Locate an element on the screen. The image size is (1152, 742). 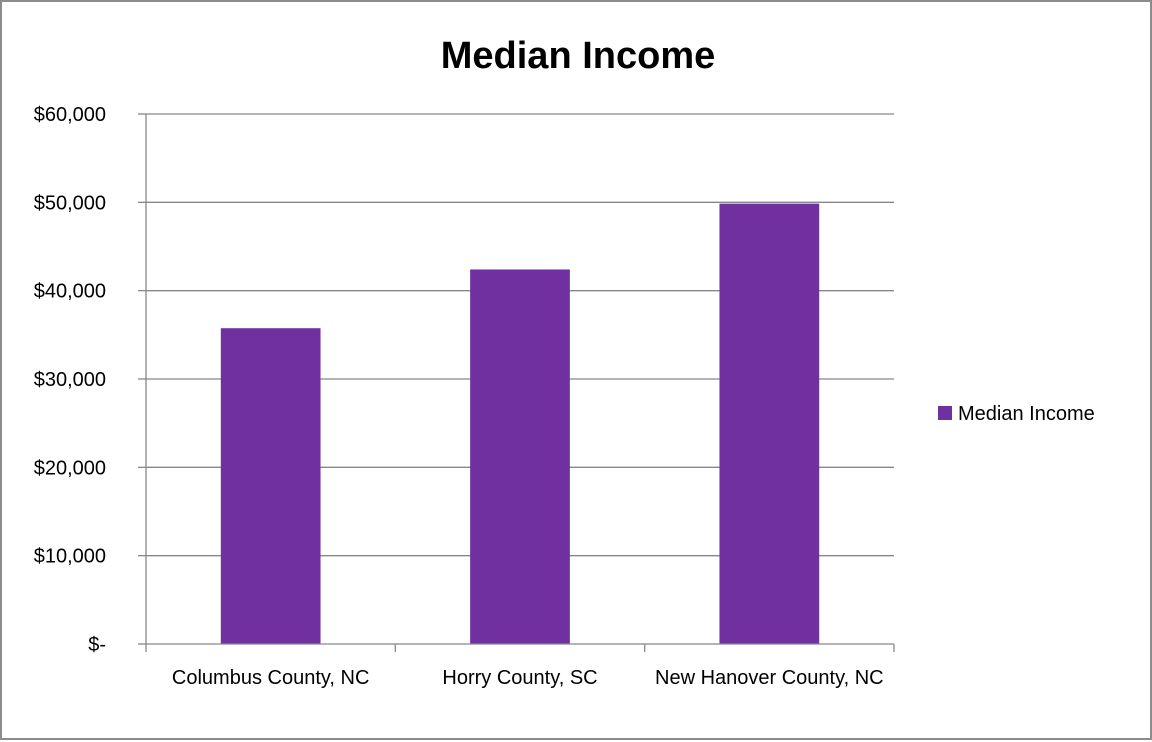
legend-swatch is located at coordinates (945, 413).